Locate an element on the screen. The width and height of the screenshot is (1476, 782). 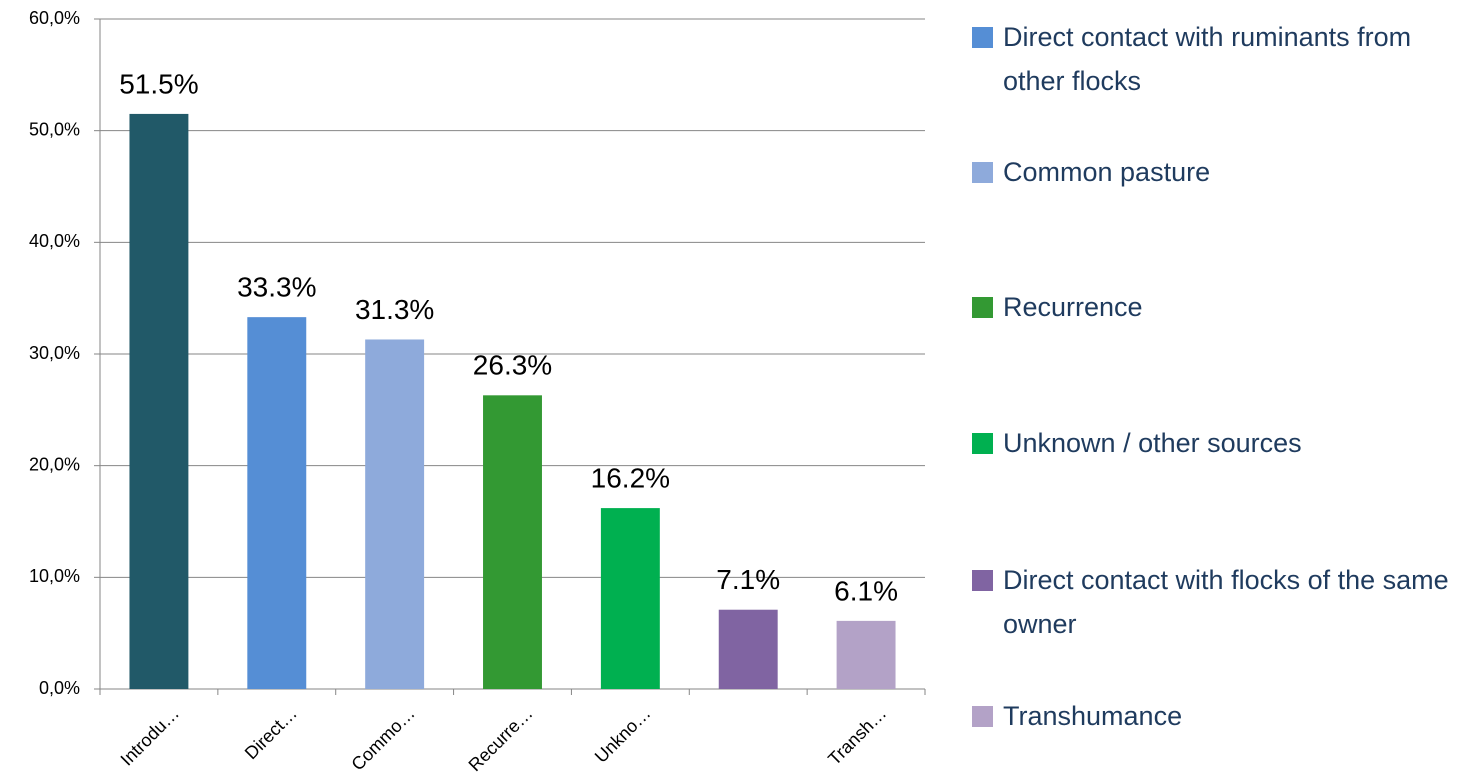
value-label: 33.3% is located at coordinates (276, 287).